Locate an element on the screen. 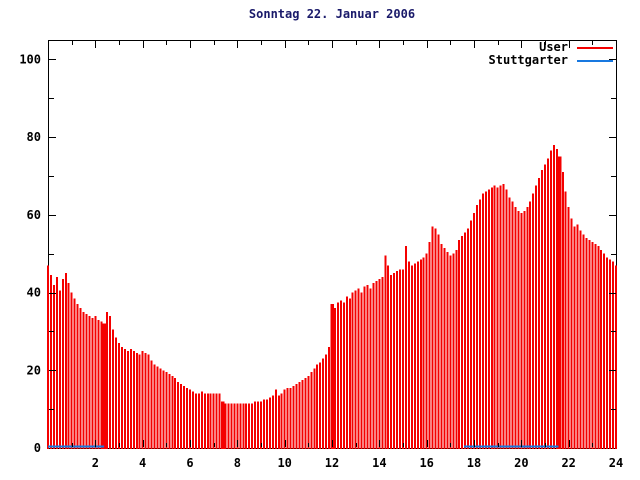 This screenshot has width=640, height=480. y-tick-label: 60 is located at coordinates (34, 215).